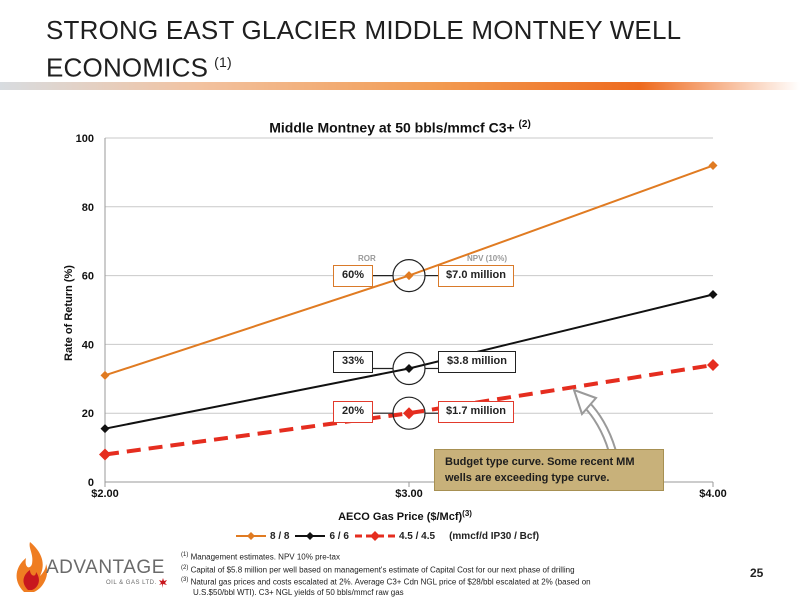 Image resolution: width=800 pixels, height=600 pixels. What do you see at coordinates (594, 421) in the screenshot?
I see `budget-arrow` at bounding box center [594, 421].